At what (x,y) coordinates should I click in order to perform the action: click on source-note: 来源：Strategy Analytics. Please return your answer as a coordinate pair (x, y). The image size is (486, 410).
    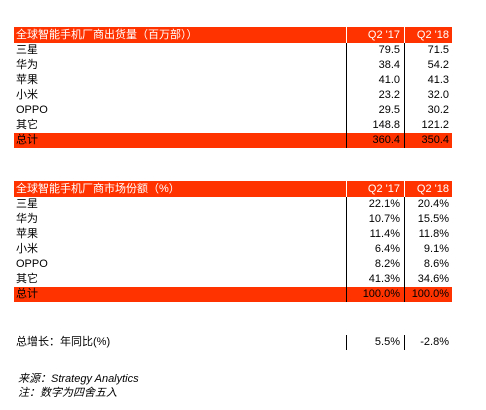
    Looking at the image, I should click on (78, 379).